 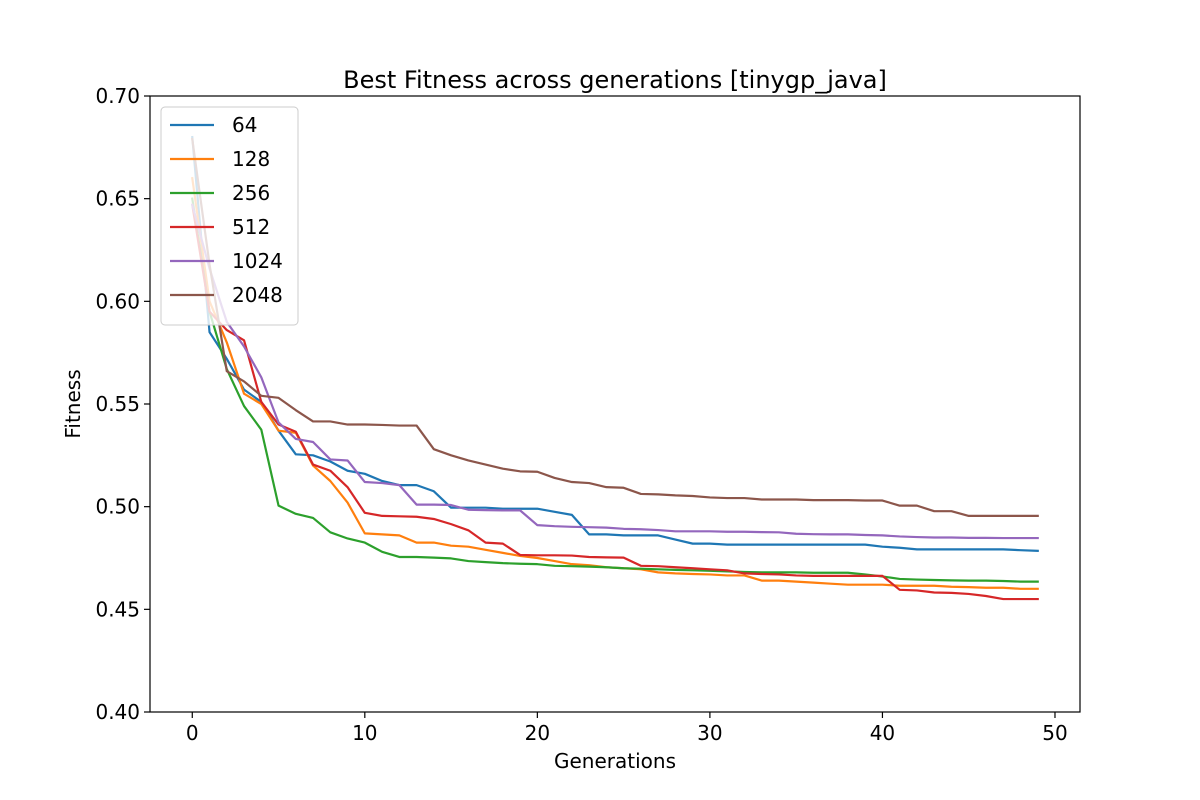 What do you see at coordinates (244, 125) in the screenshot?
I see `legend-label-64: 64` at bounding box center [244, 125].